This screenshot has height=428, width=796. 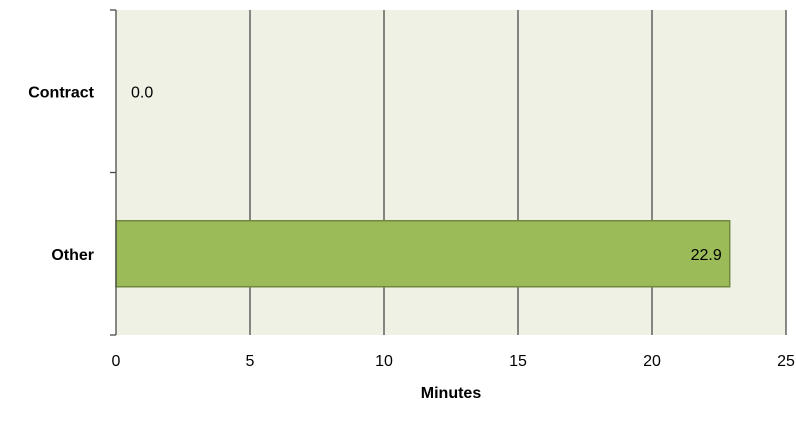 I want to click on category-label-other: Other, so click(x=72, y=255).